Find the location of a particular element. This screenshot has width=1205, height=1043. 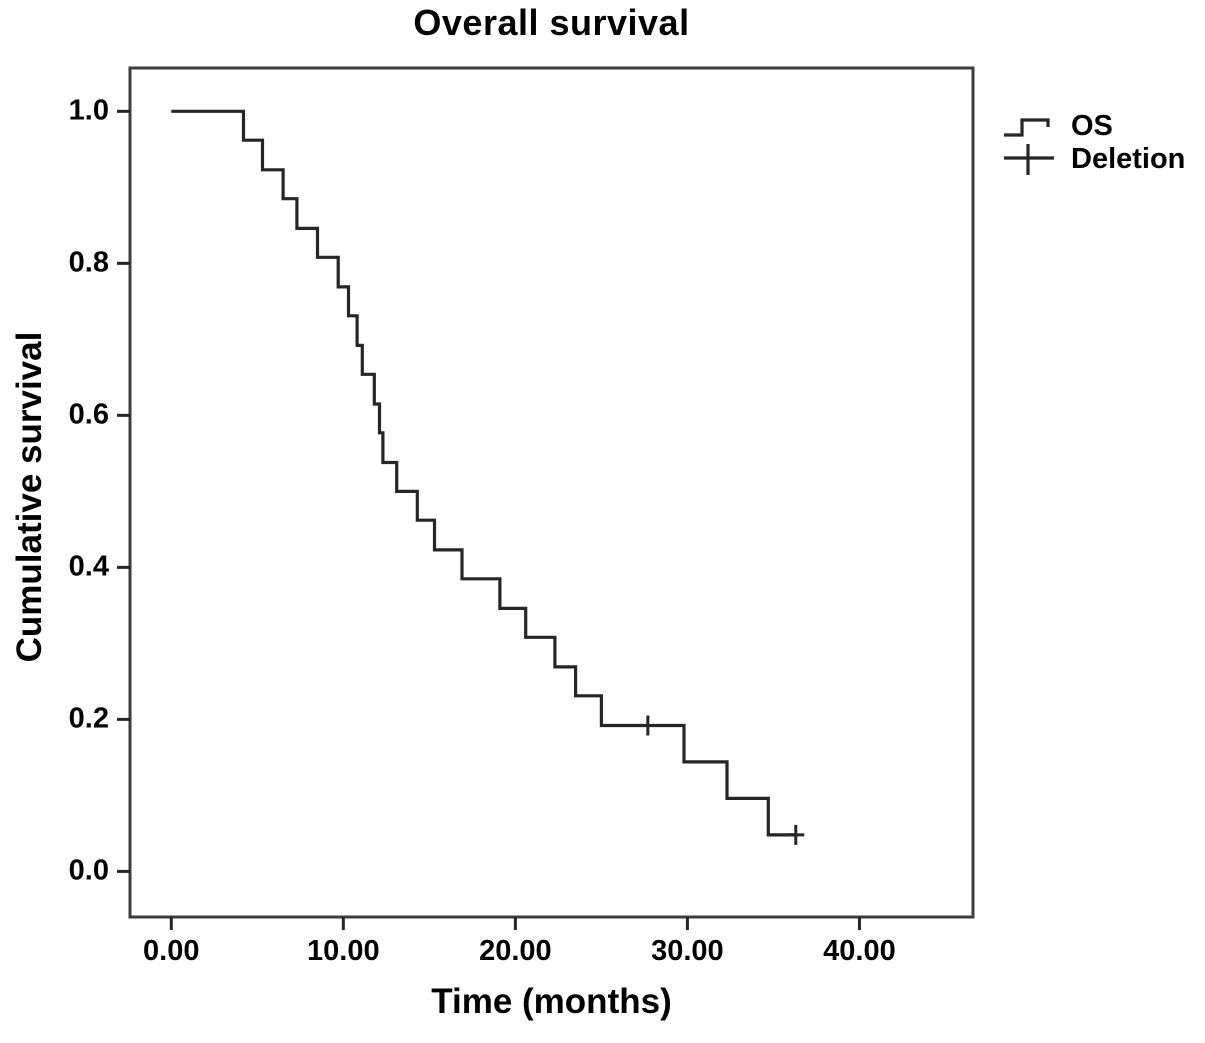

chart-title: Overall survival is located at coordinates (551, 22).